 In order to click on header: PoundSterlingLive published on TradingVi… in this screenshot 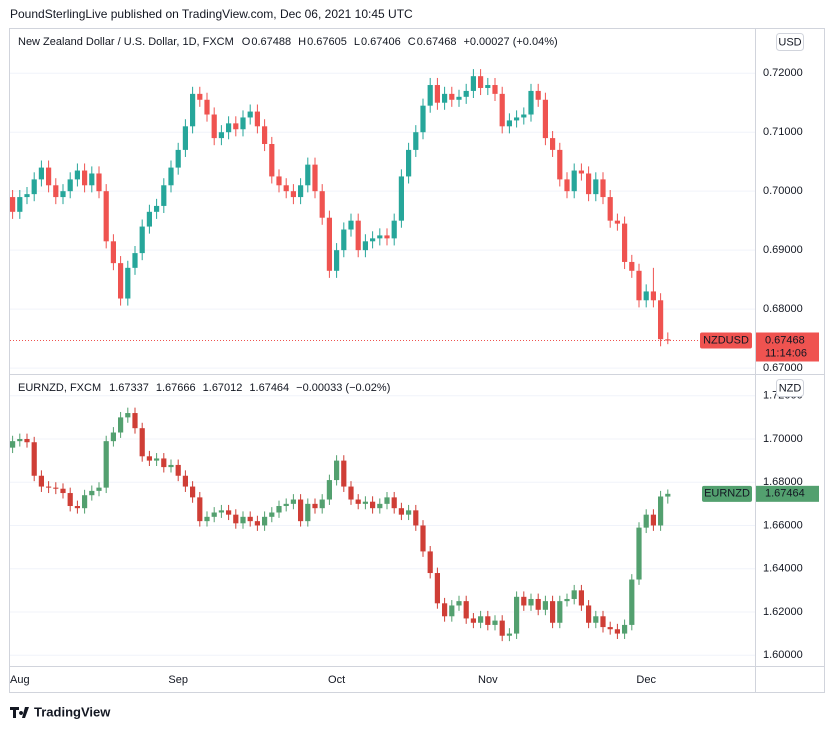, I will do `click(211, 14)`.